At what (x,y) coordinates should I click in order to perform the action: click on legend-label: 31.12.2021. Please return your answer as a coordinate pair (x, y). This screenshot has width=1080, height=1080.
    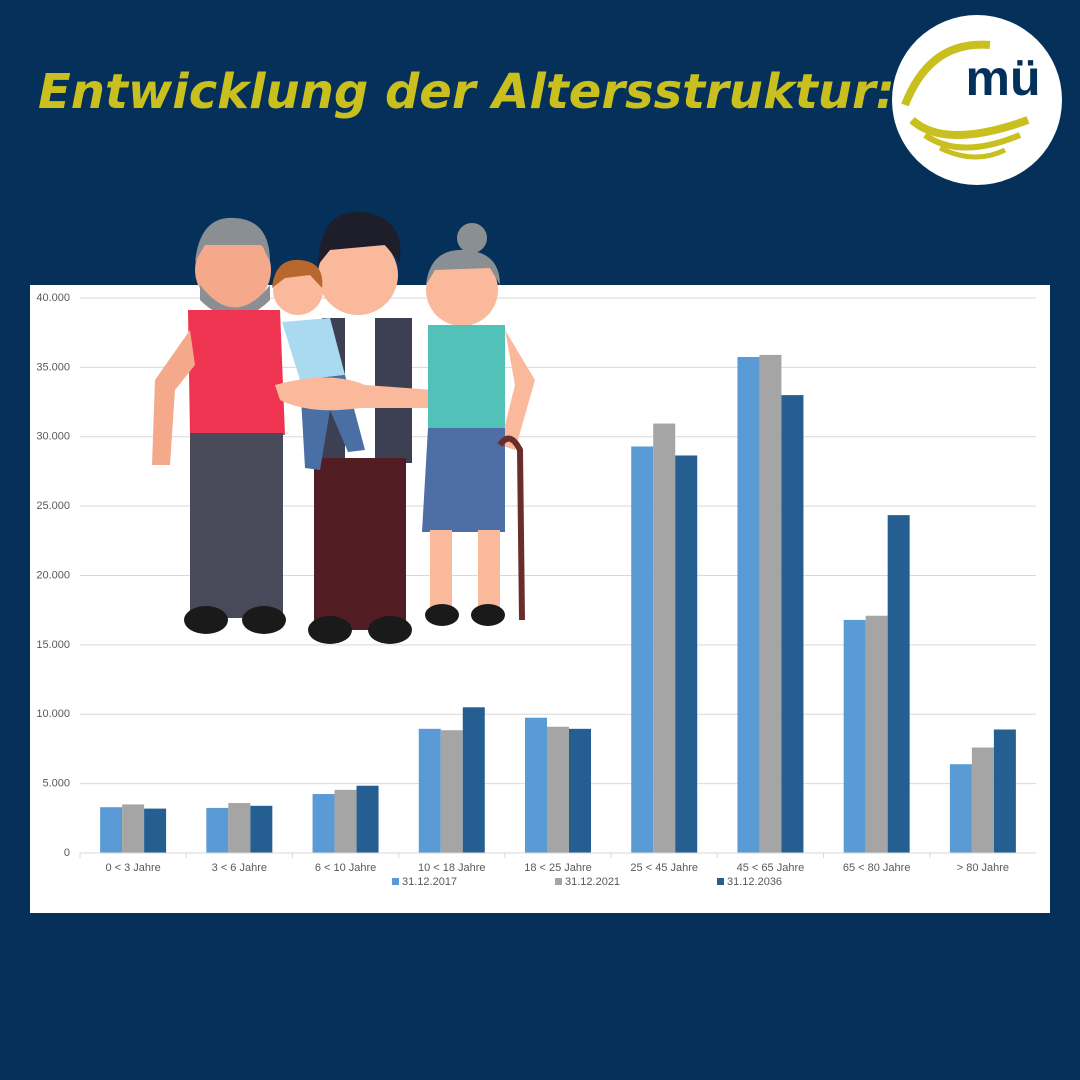
    Looking at the image, I should click on (592, 882).